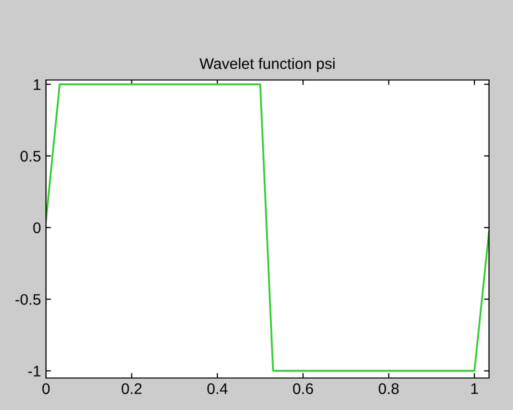 The image size is (513, 410). Describe the element at coordinates (27, 299) in the screenshot. I see `y-tick-label: -0.5` at that location.